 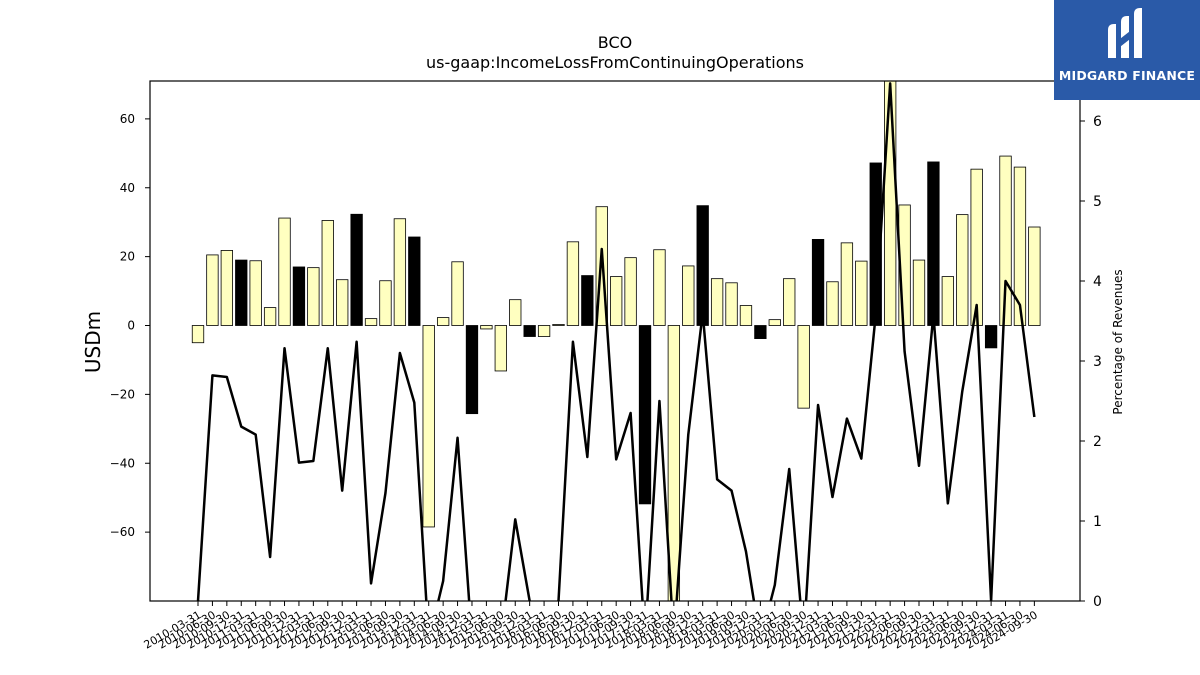 I want to click on y2-tick-label: 6, so click(x=1097, y=122).